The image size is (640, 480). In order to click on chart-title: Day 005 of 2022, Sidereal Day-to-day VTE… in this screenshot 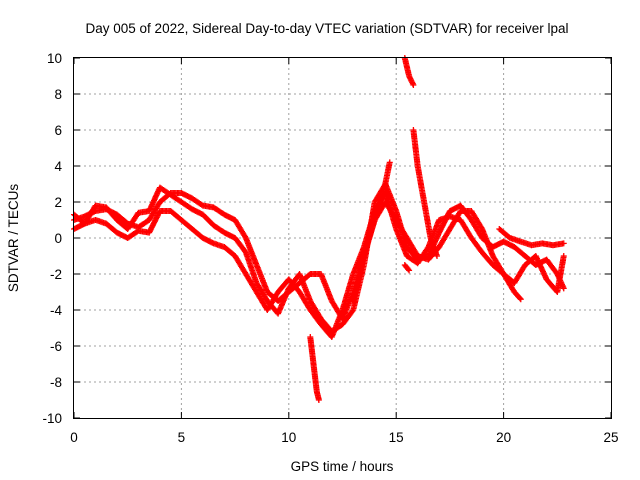, I will do `click(327, 28)`.